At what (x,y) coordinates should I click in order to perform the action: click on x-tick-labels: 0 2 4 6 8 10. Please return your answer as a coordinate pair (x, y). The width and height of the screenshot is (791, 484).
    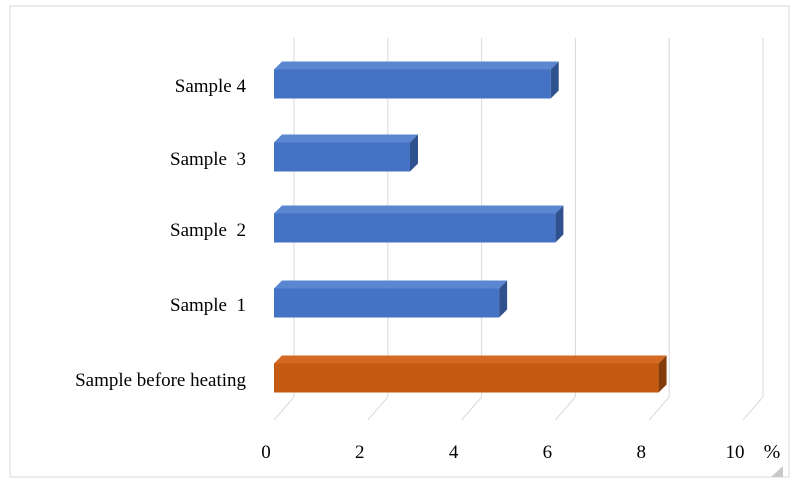
    Looking at the image, I should click on (502, 452).